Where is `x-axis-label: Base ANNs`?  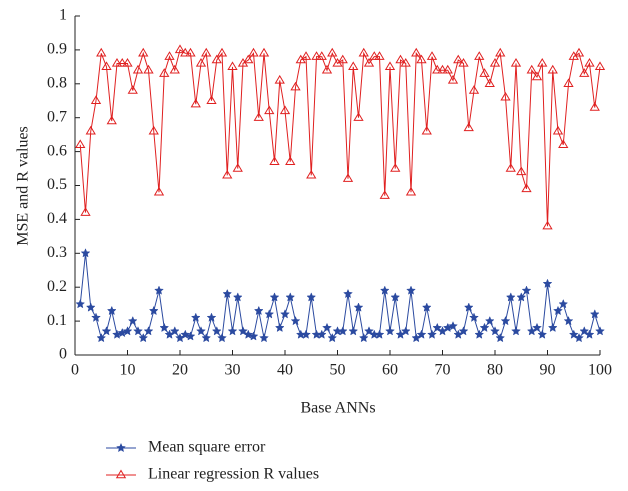 x-axis-label: Base ANNs is located at coordinates (337, 408).